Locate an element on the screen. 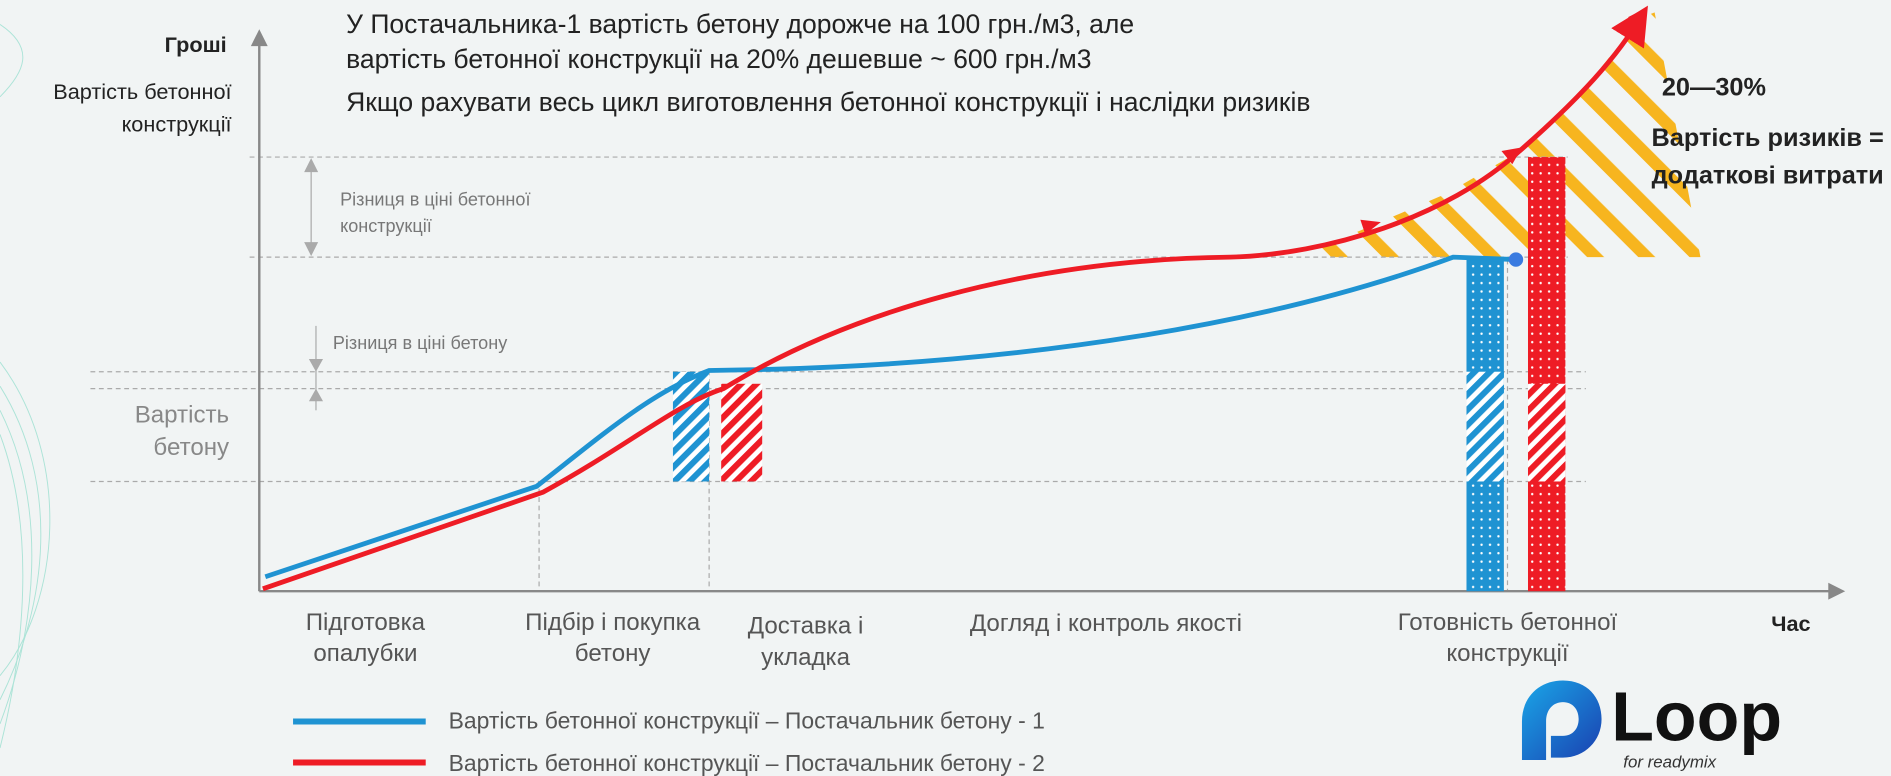 The image size is (1891, 776). annotation: конструкції is located at coordinates (386, 226).